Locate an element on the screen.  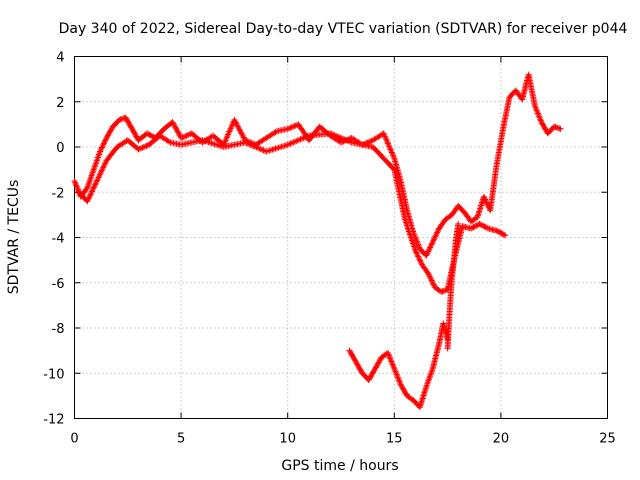
x-tick-label: 5 is located at coordinates (181, 439).